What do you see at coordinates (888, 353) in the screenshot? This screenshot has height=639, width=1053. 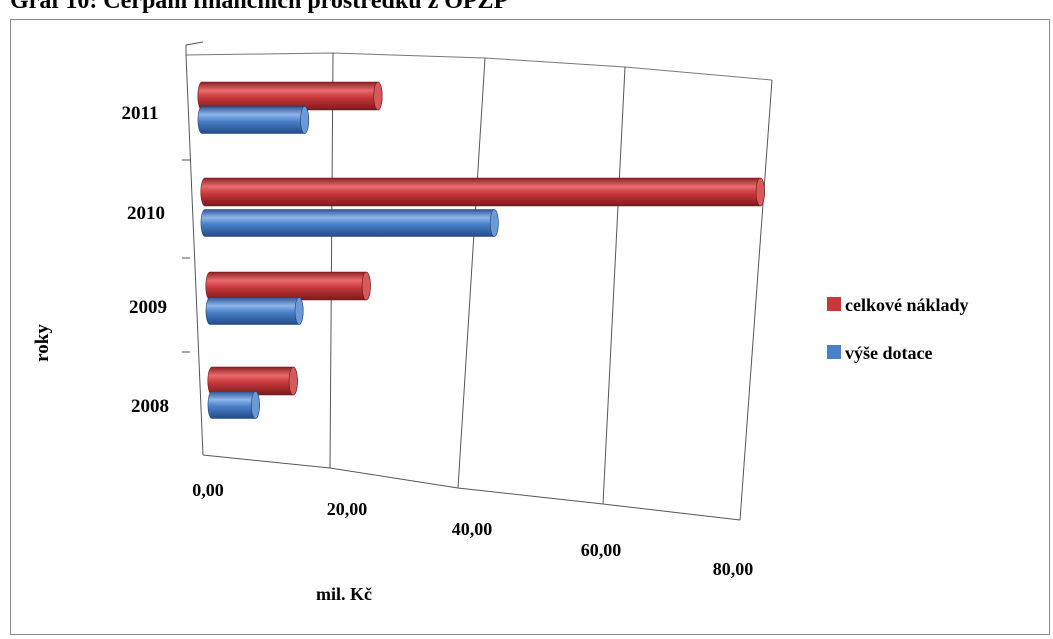 I see `legend-label-dotace: výše dotace` at bounding box center [888, 353].